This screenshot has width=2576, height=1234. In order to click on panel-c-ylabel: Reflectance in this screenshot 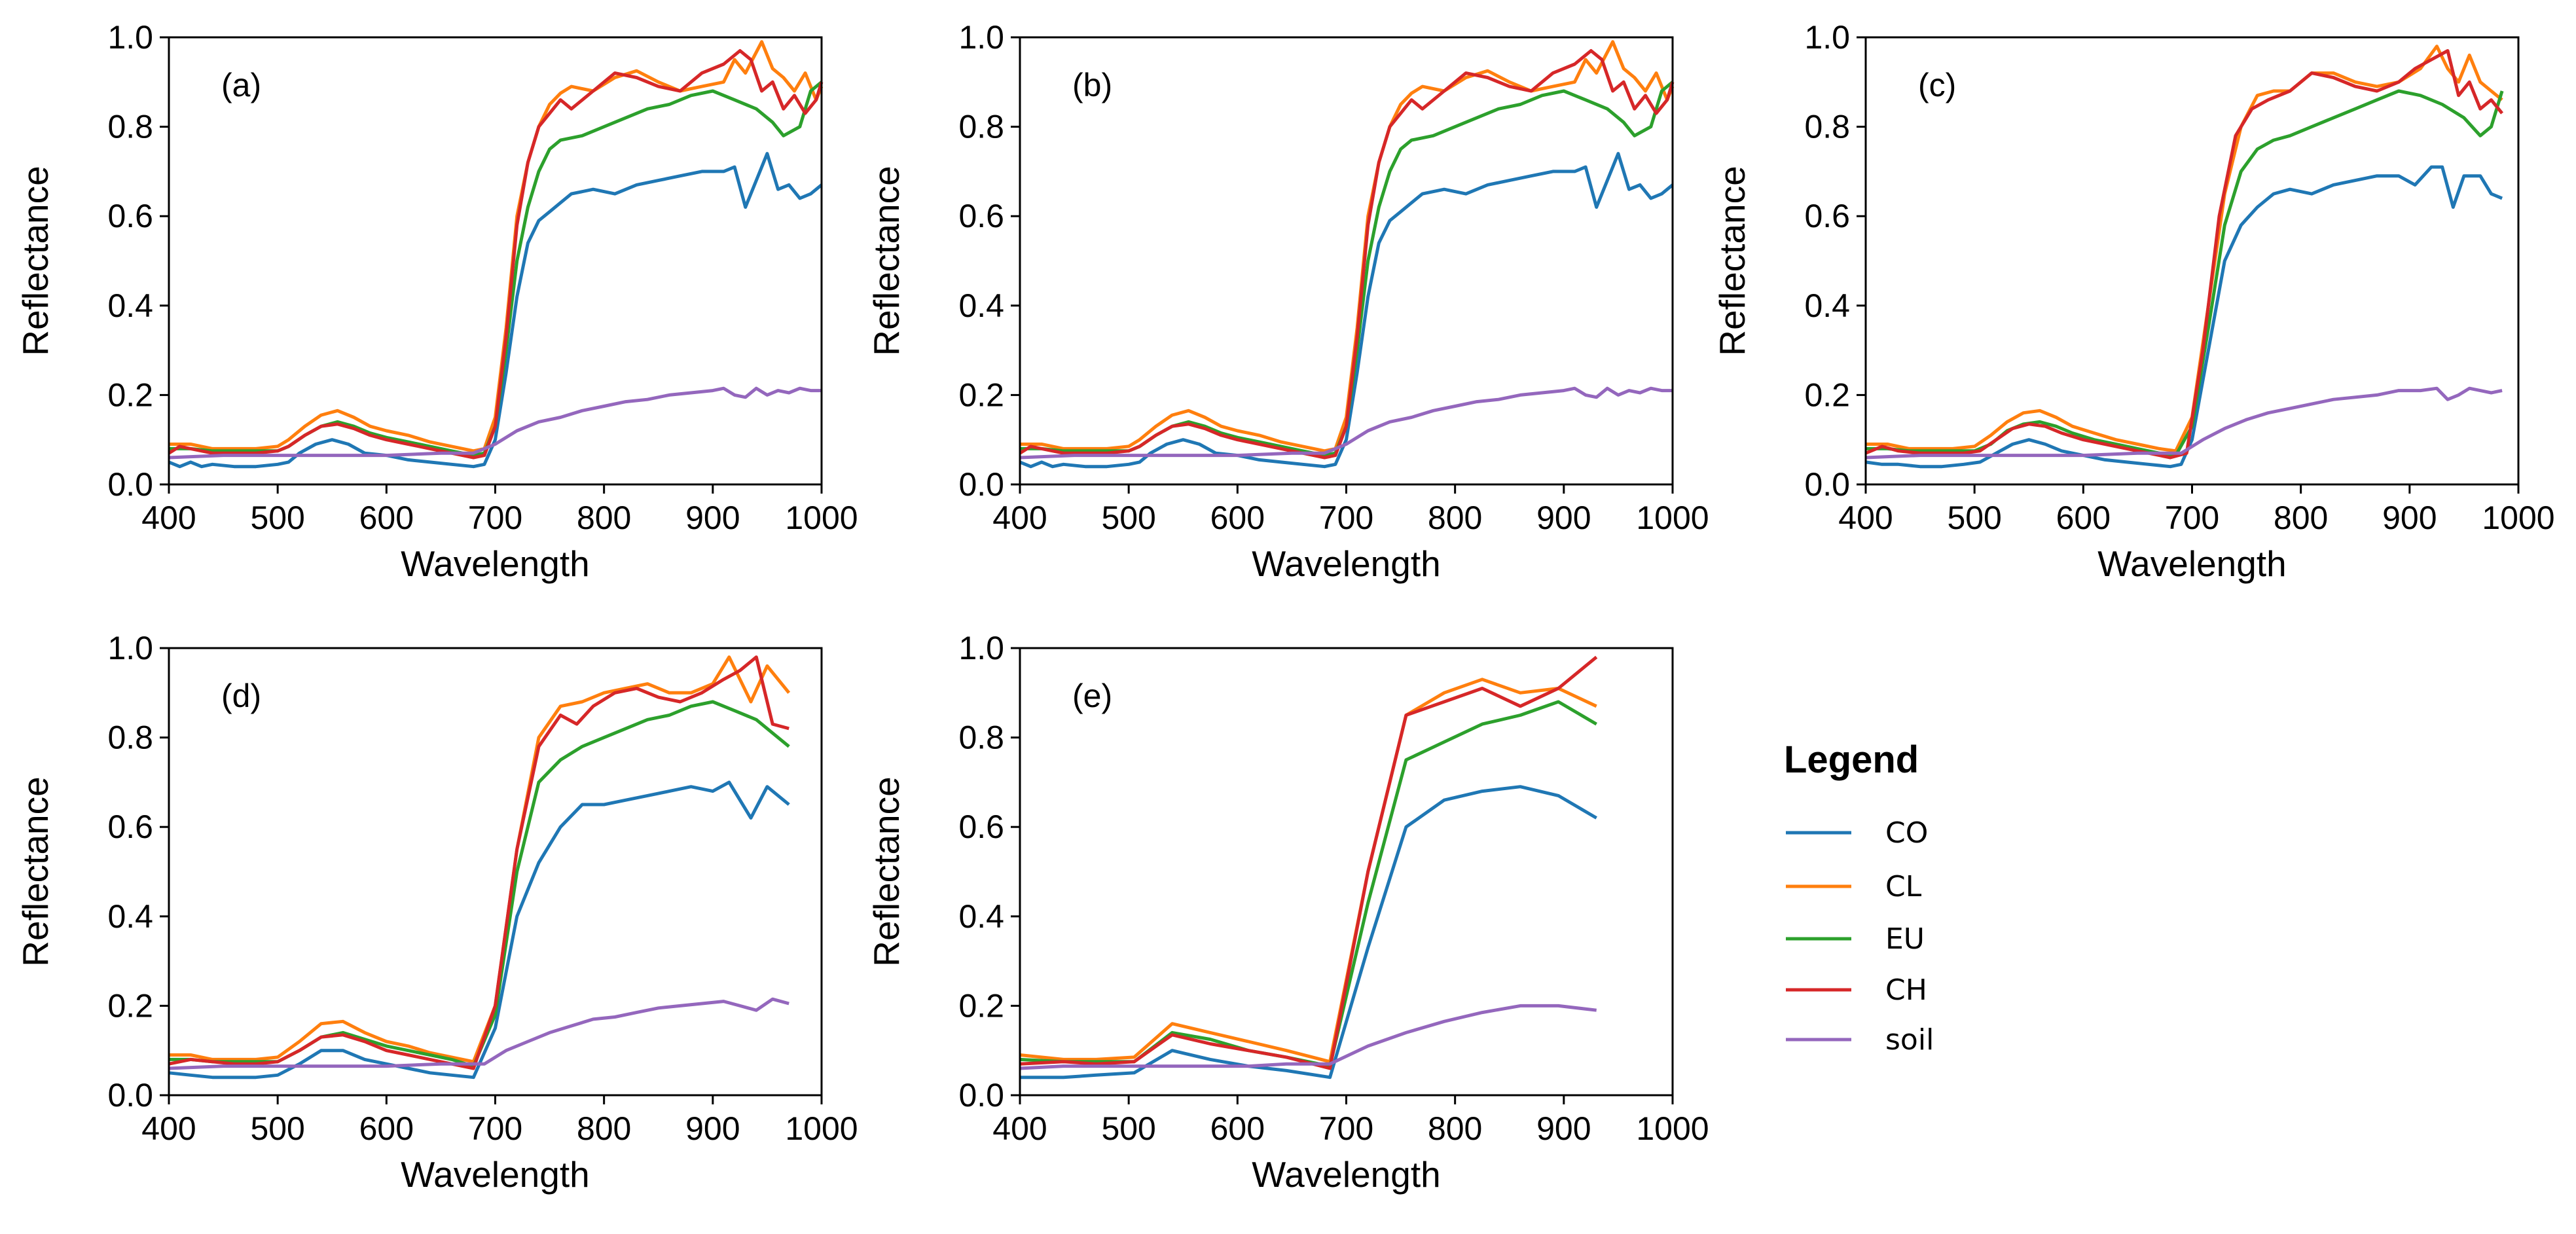, I will do `click(1732, 260)`.